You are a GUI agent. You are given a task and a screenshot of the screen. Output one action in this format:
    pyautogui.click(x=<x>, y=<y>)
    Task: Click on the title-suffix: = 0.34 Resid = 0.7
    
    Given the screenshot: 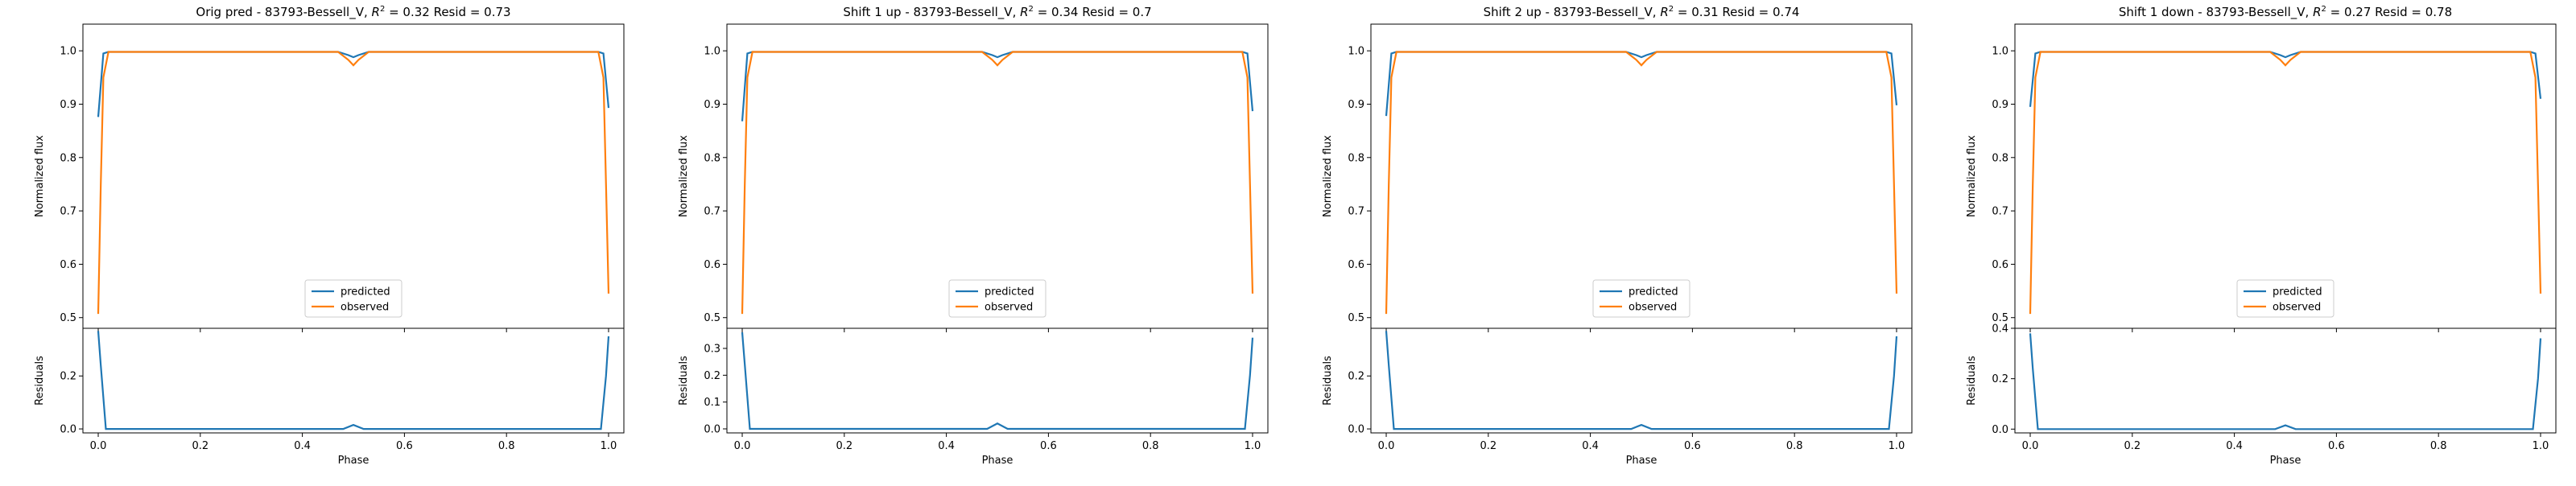 What is the action you would take?
    pyautogui.click(x=1093, y=12)
    